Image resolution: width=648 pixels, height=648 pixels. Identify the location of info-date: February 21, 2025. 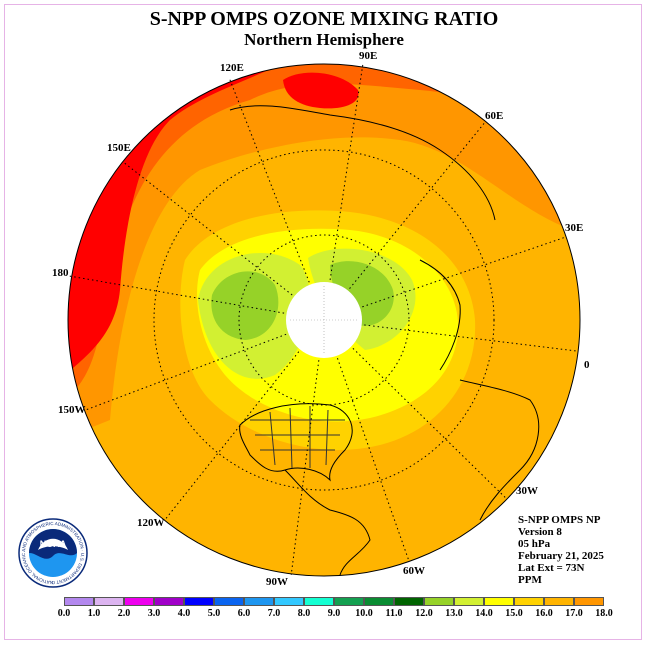
(561, 556).